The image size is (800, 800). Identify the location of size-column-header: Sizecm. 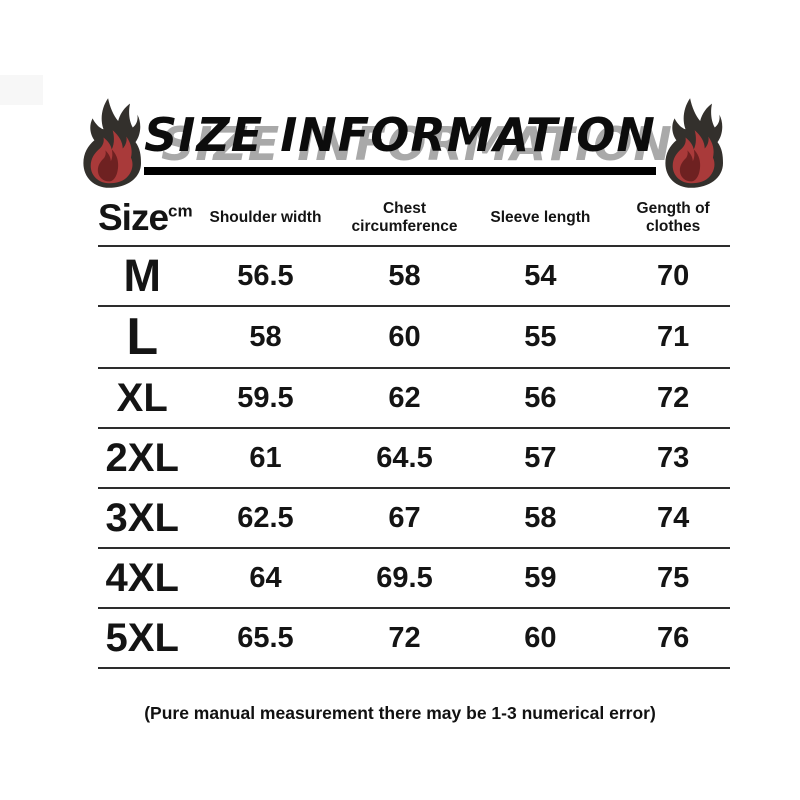
(145, 218).